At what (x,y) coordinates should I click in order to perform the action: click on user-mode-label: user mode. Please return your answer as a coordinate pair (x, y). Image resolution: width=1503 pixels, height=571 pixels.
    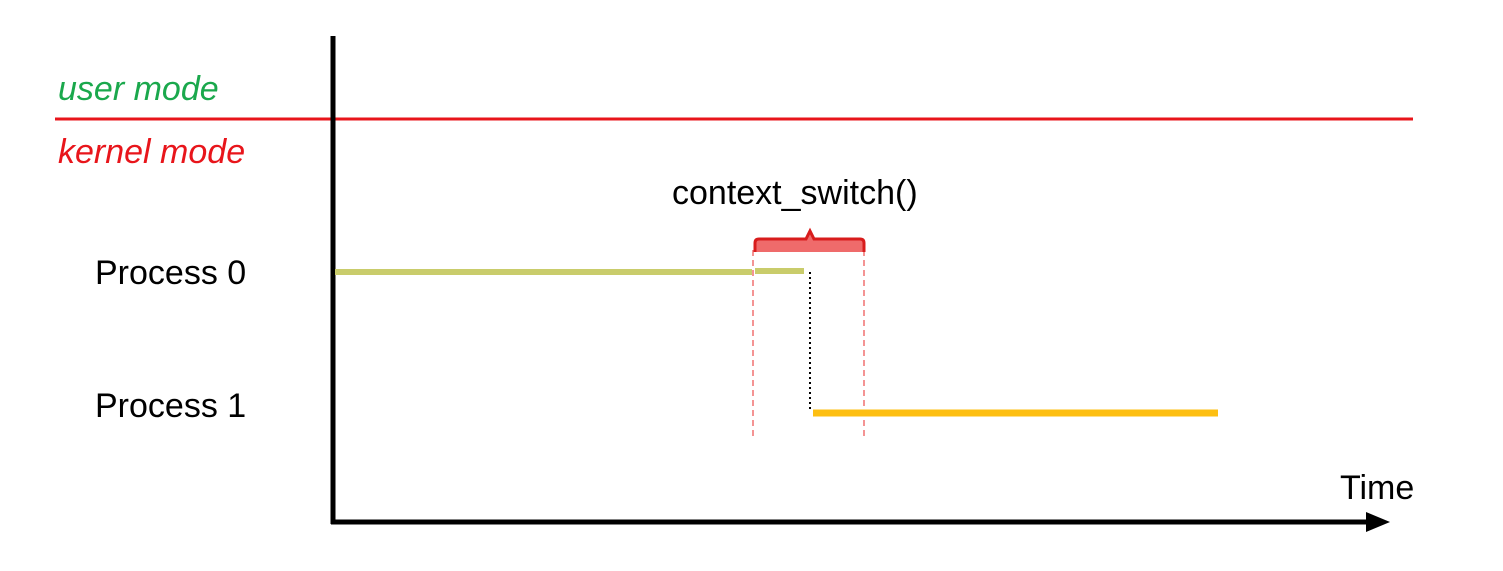
    Looking at the image, I should click on (138, 89).